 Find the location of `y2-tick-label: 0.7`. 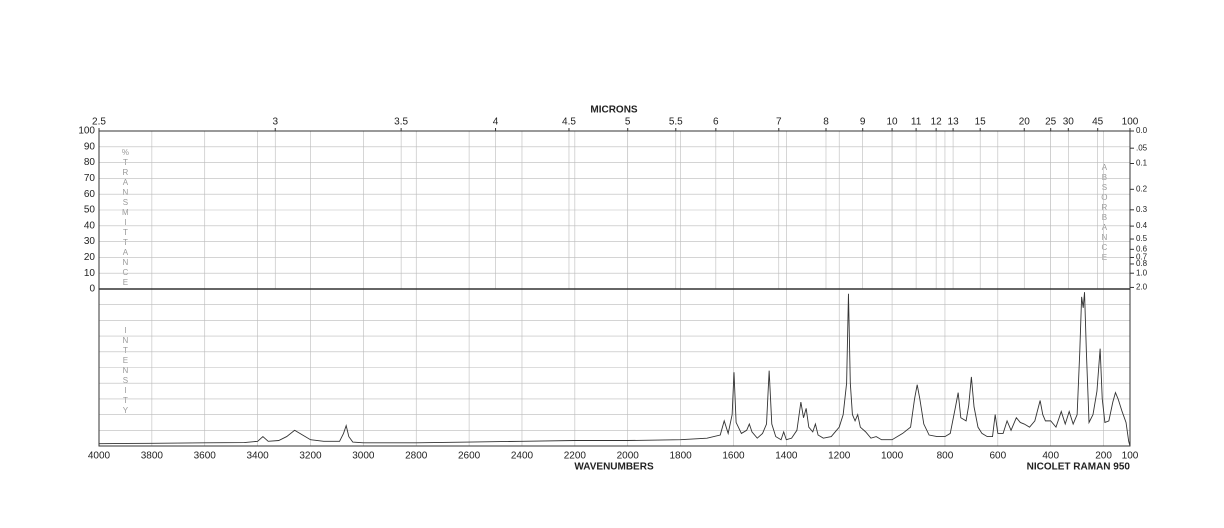

y2-tick-label: 0.7 is located at coordinates (1142, 257).